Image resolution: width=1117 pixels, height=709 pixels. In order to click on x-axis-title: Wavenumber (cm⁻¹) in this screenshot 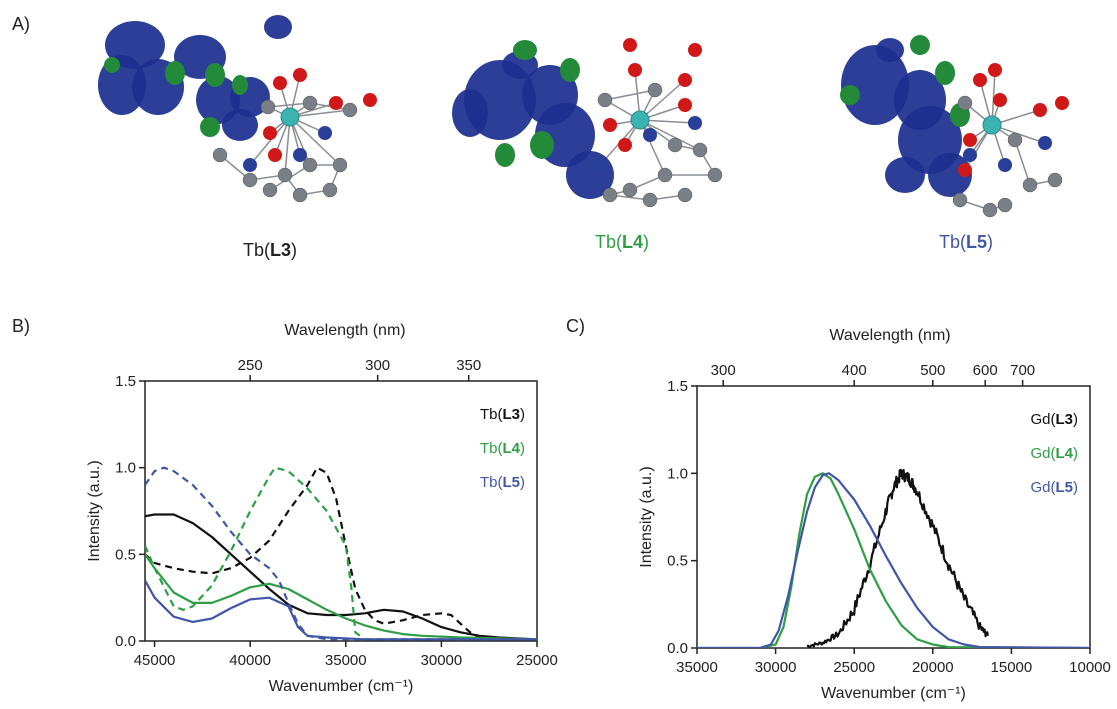, I will do `click(341, 686)`.